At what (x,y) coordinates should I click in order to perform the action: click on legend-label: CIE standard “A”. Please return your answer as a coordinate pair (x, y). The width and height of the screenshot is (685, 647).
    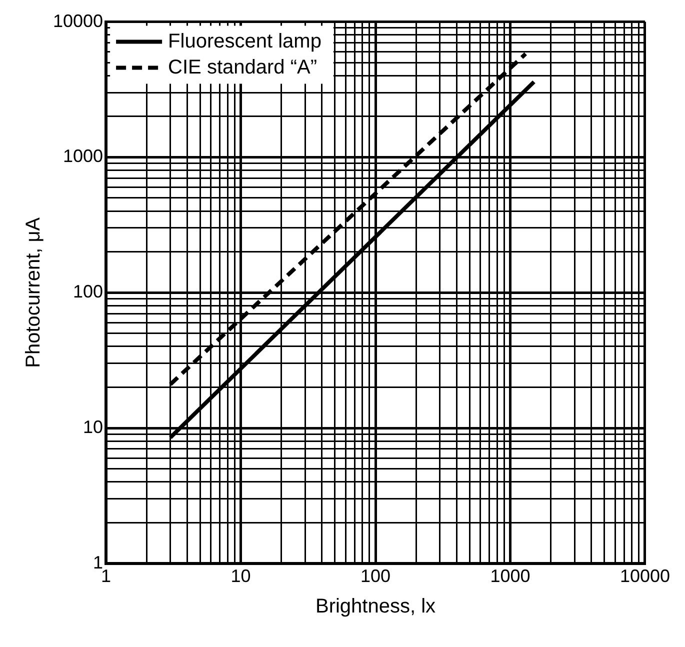
    Looking at the image, I should click on (243, 67).